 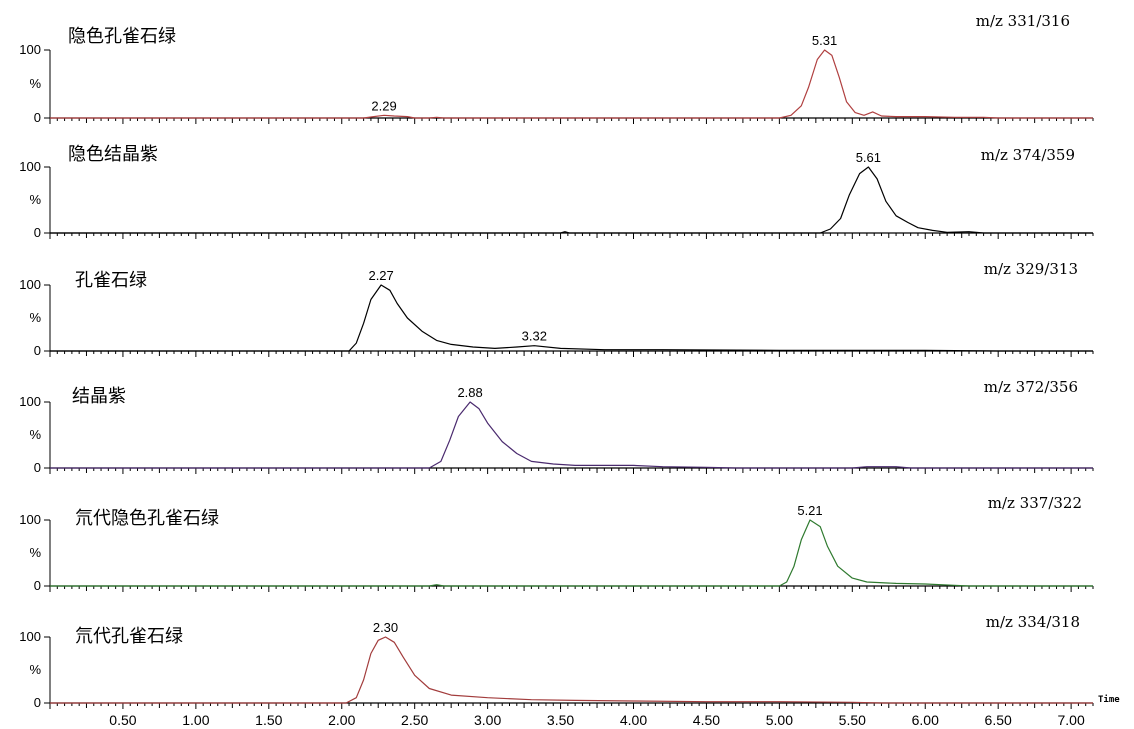 I want to click on x-tick-label: 3.00, so click(x=487, y=720).